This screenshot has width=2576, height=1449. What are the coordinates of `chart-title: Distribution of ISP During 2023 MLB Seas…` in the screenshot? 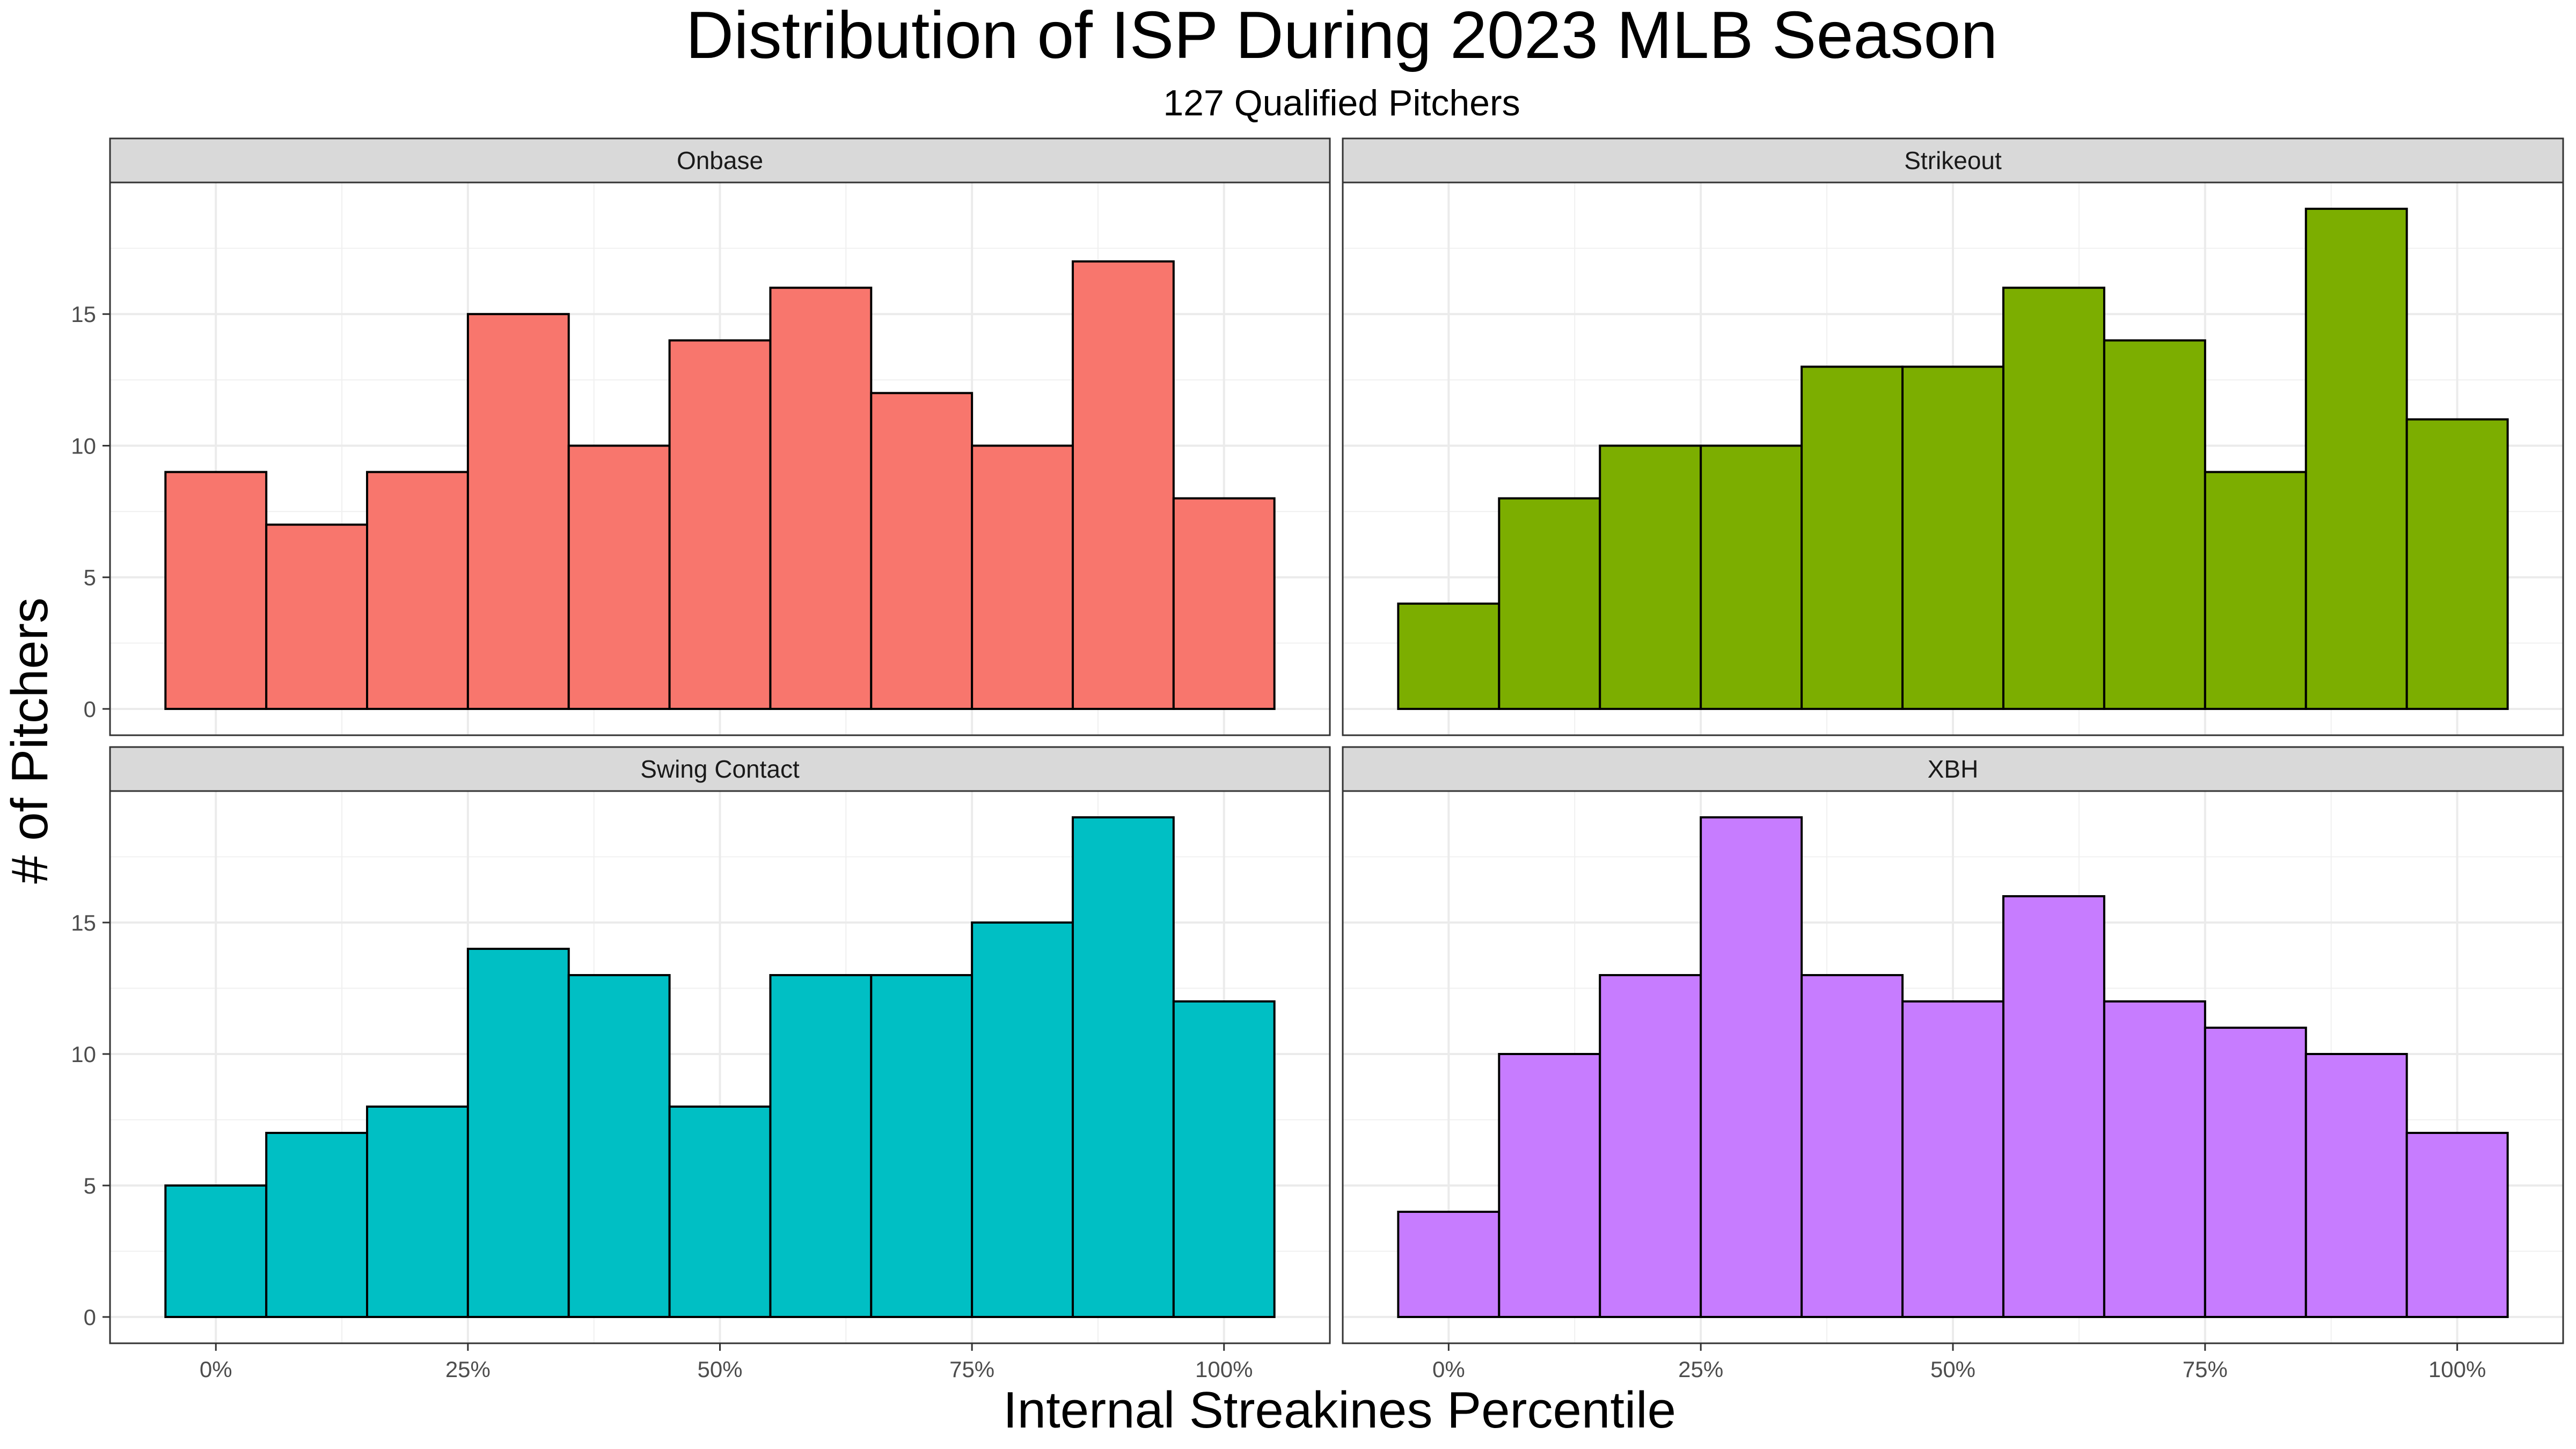 It's located at (1342, 36).